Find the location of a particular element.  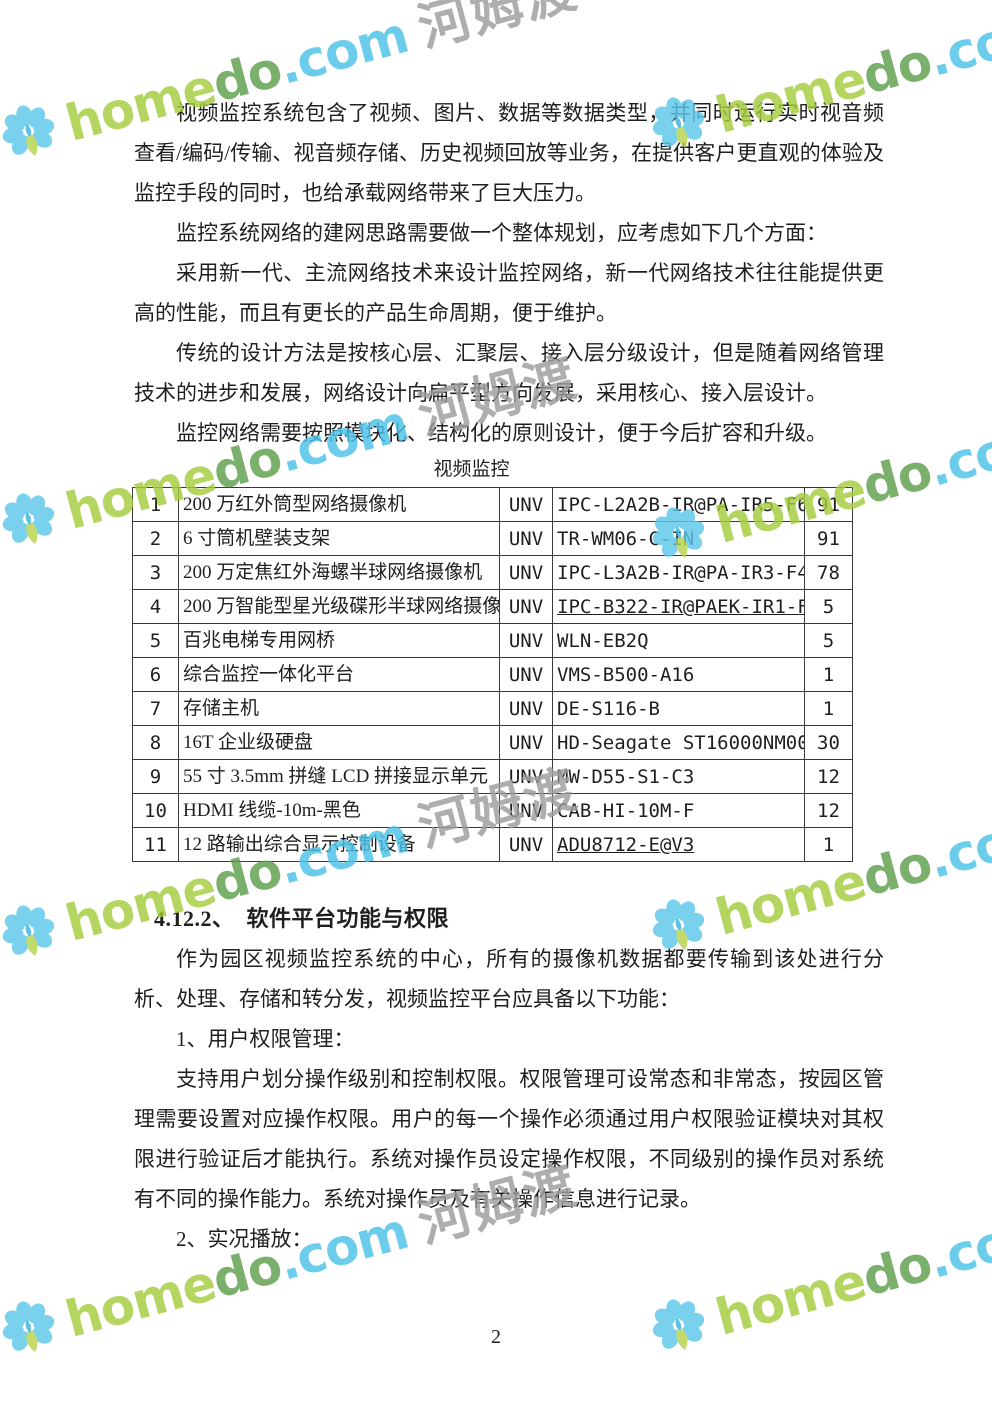

table-row: 6 综合监控一体化平台 UNV VMS-B500-A16 1 is located at coordinates (492, 674).